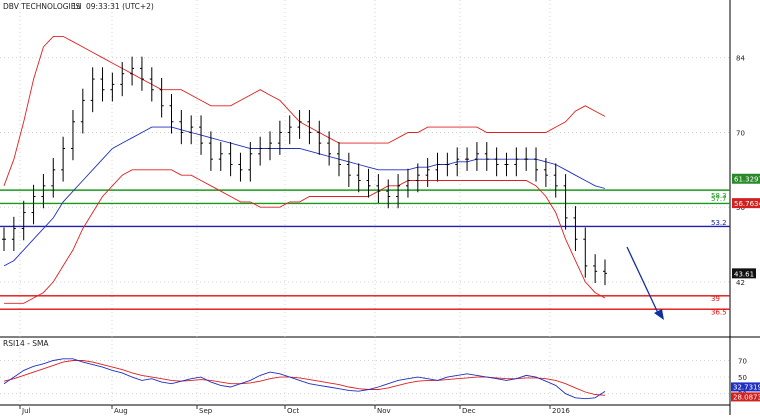 Image resolution: width=760 pixels, height=419 pixels. I want to click on month-label: Aug, so click(121, 411).